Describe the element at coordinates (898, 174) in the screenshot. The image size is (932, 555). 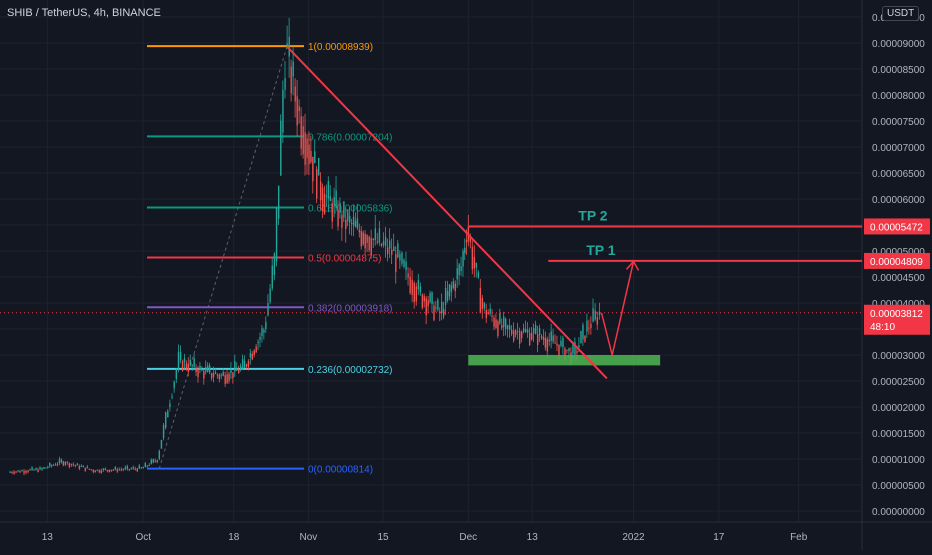
I see `y-tick-label: 0.00006500` at that location.